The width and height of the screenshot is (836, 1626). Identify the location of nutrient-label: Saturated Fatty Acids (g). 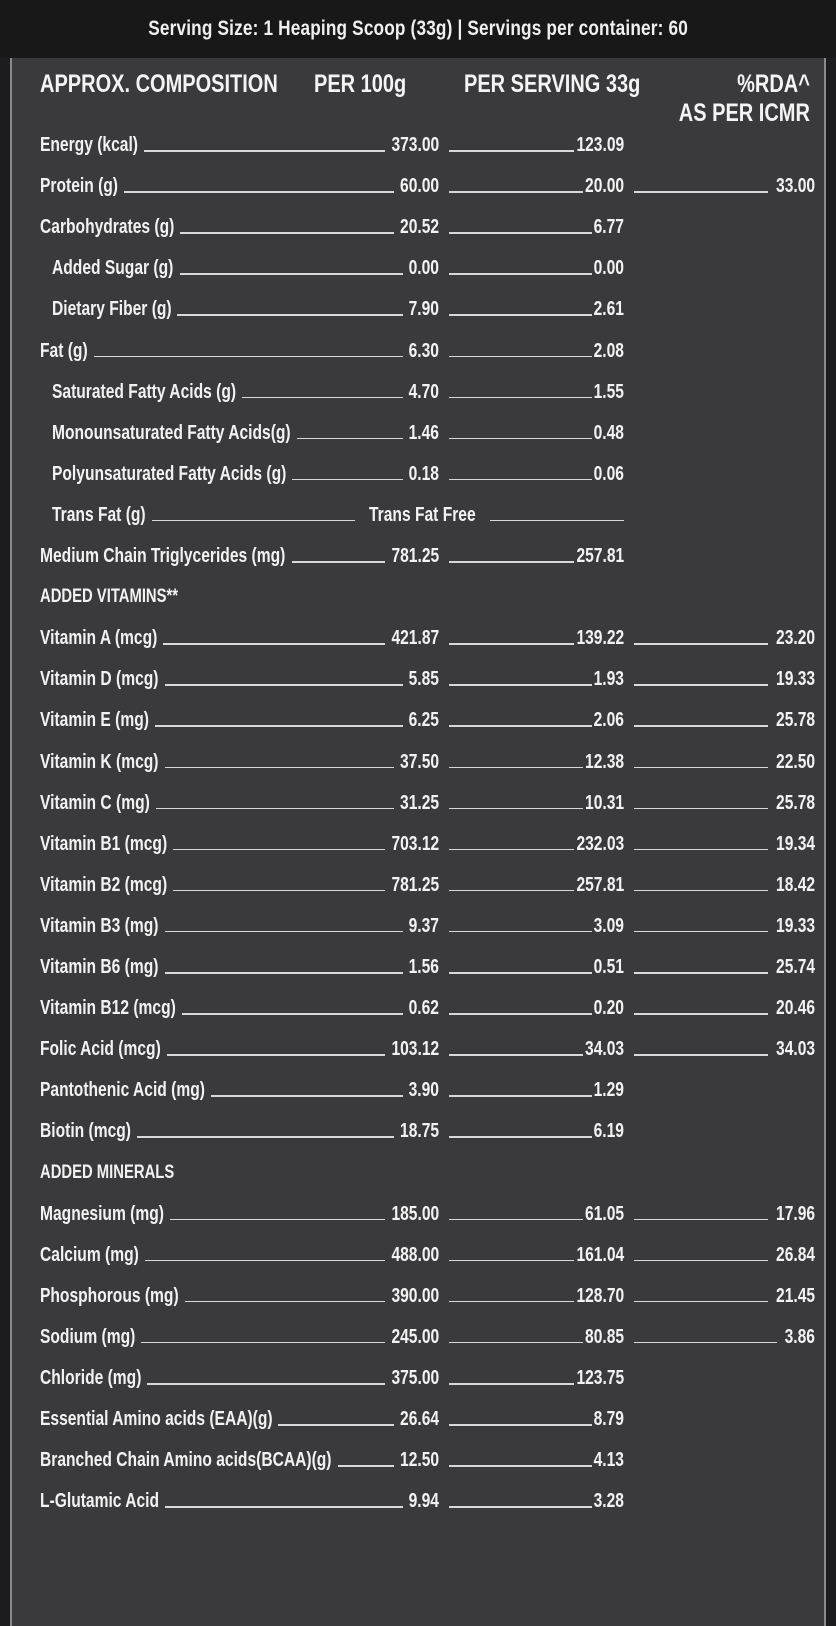
(144, 391).